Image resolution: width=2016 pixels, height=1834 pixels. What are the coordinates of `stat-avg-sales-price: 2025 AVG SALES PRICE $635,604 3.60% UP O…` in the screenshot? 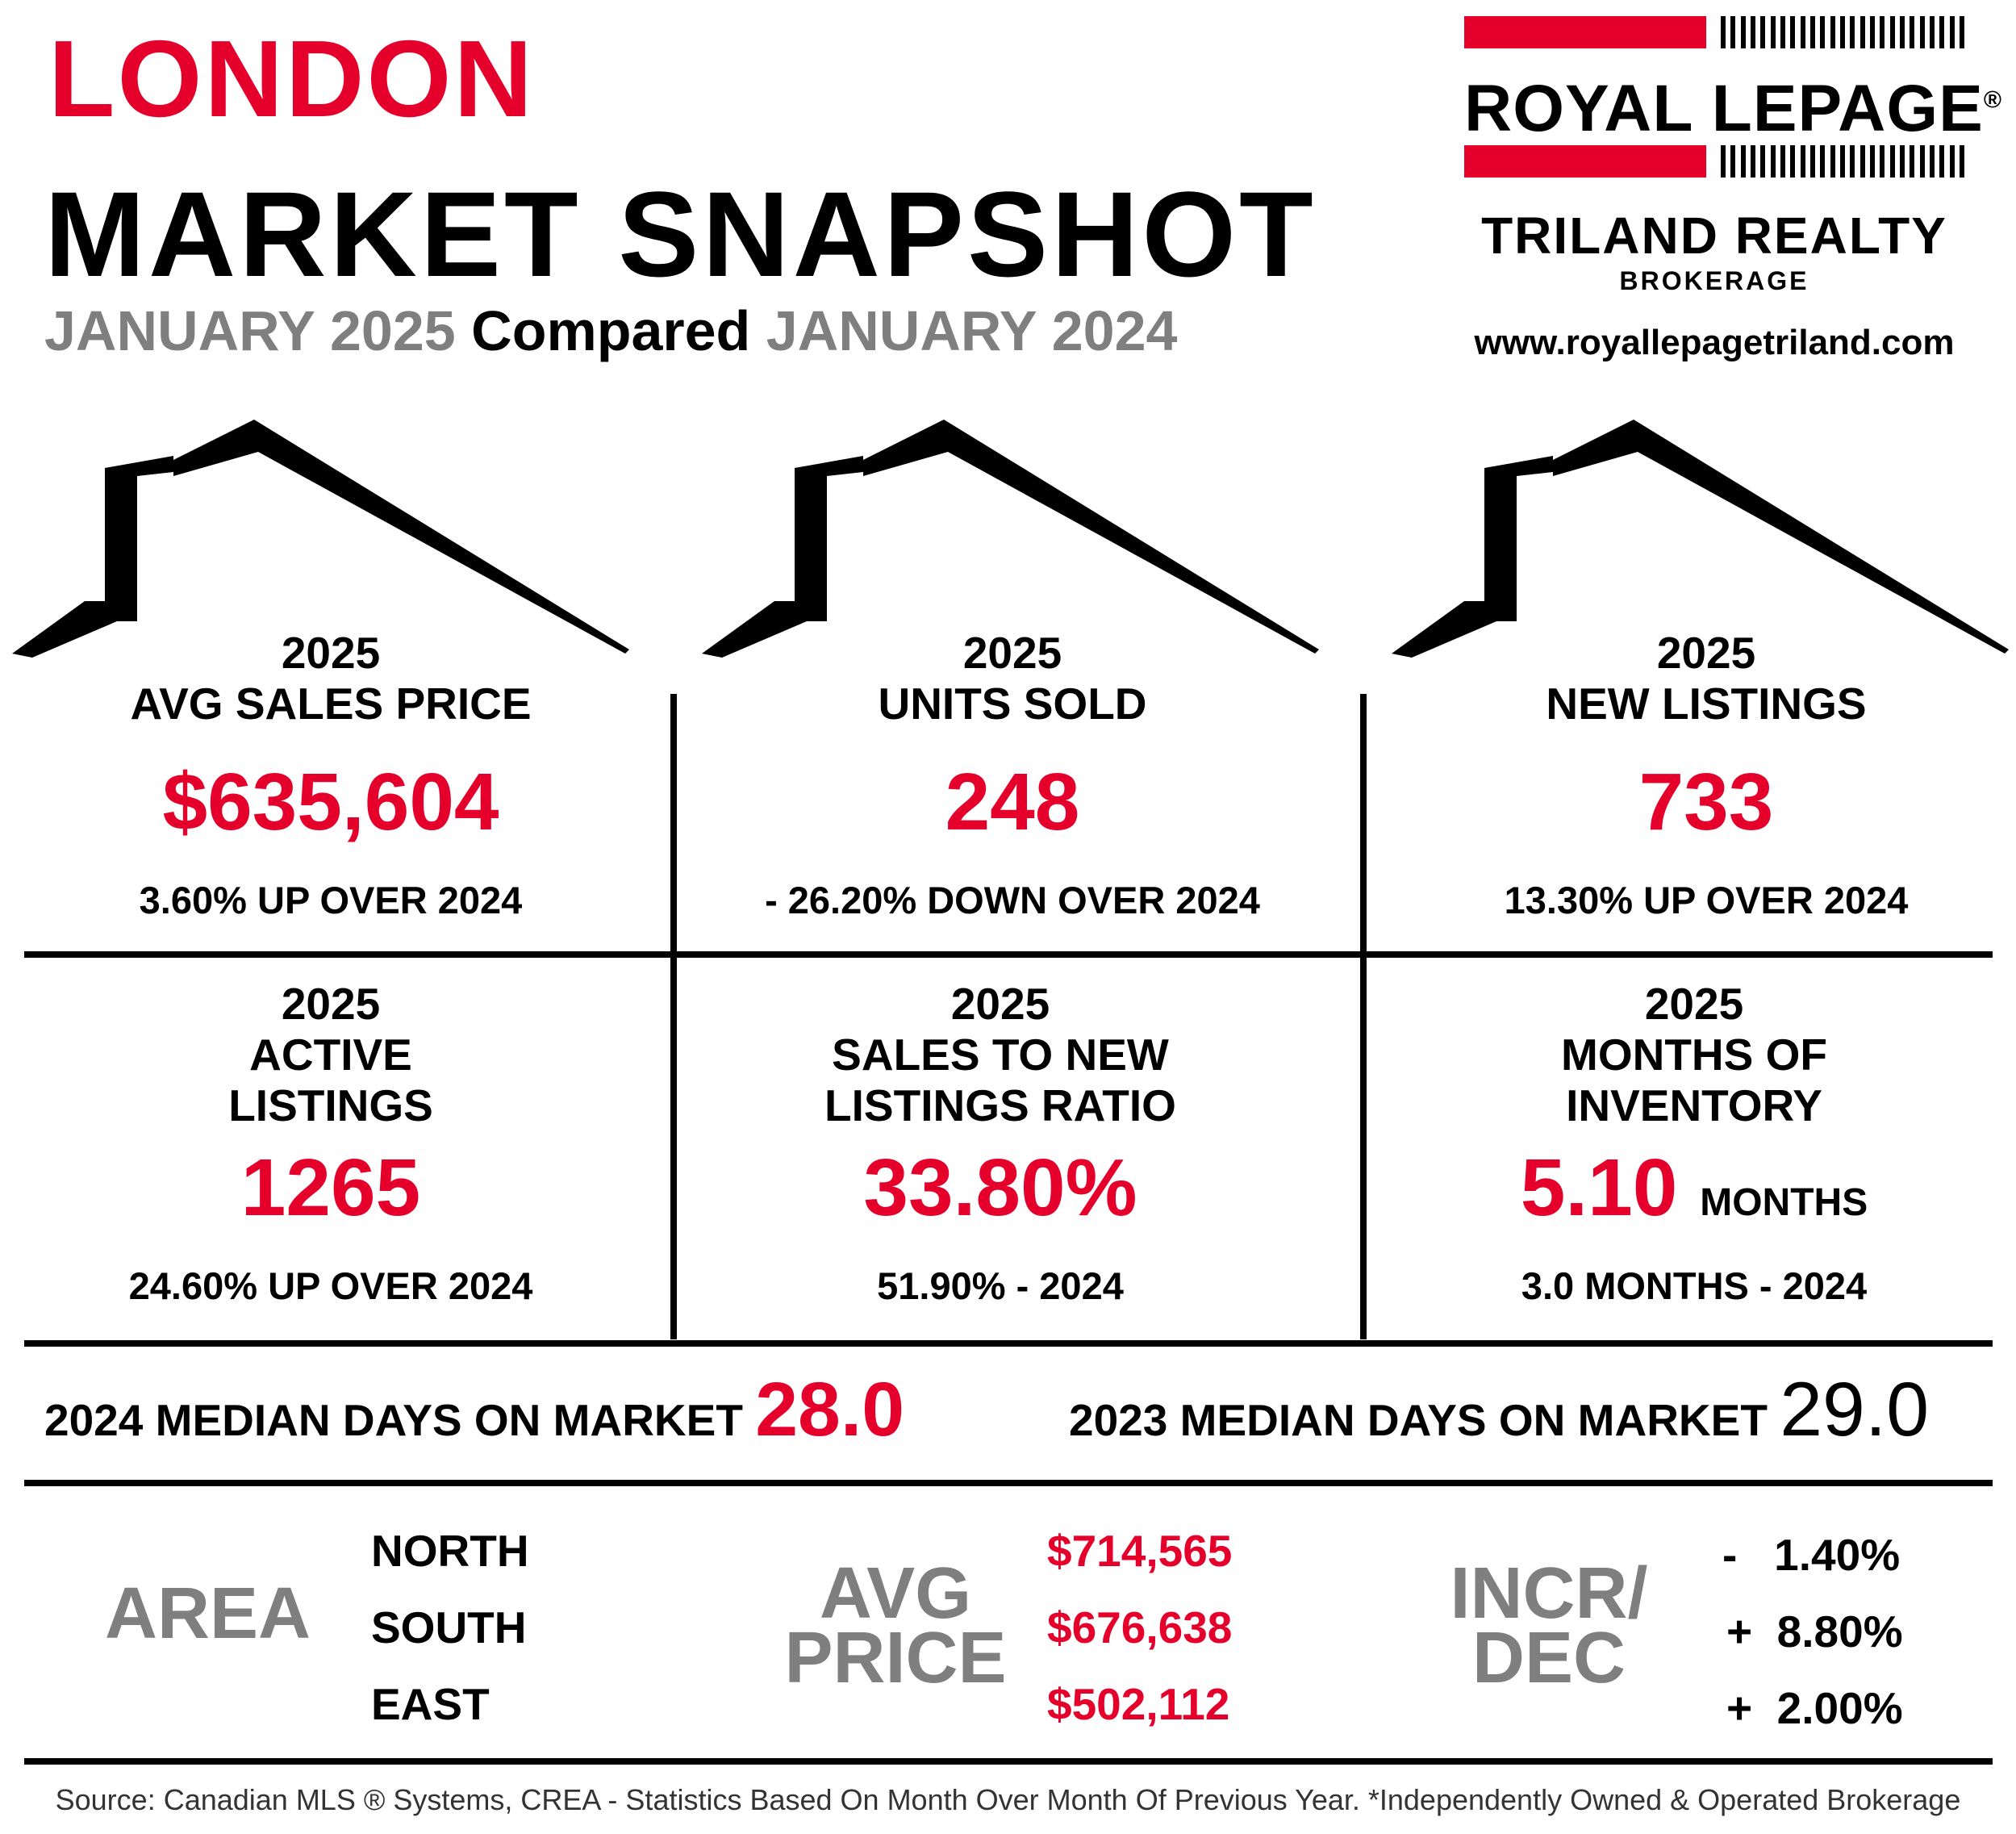 It's located at (331, 773).